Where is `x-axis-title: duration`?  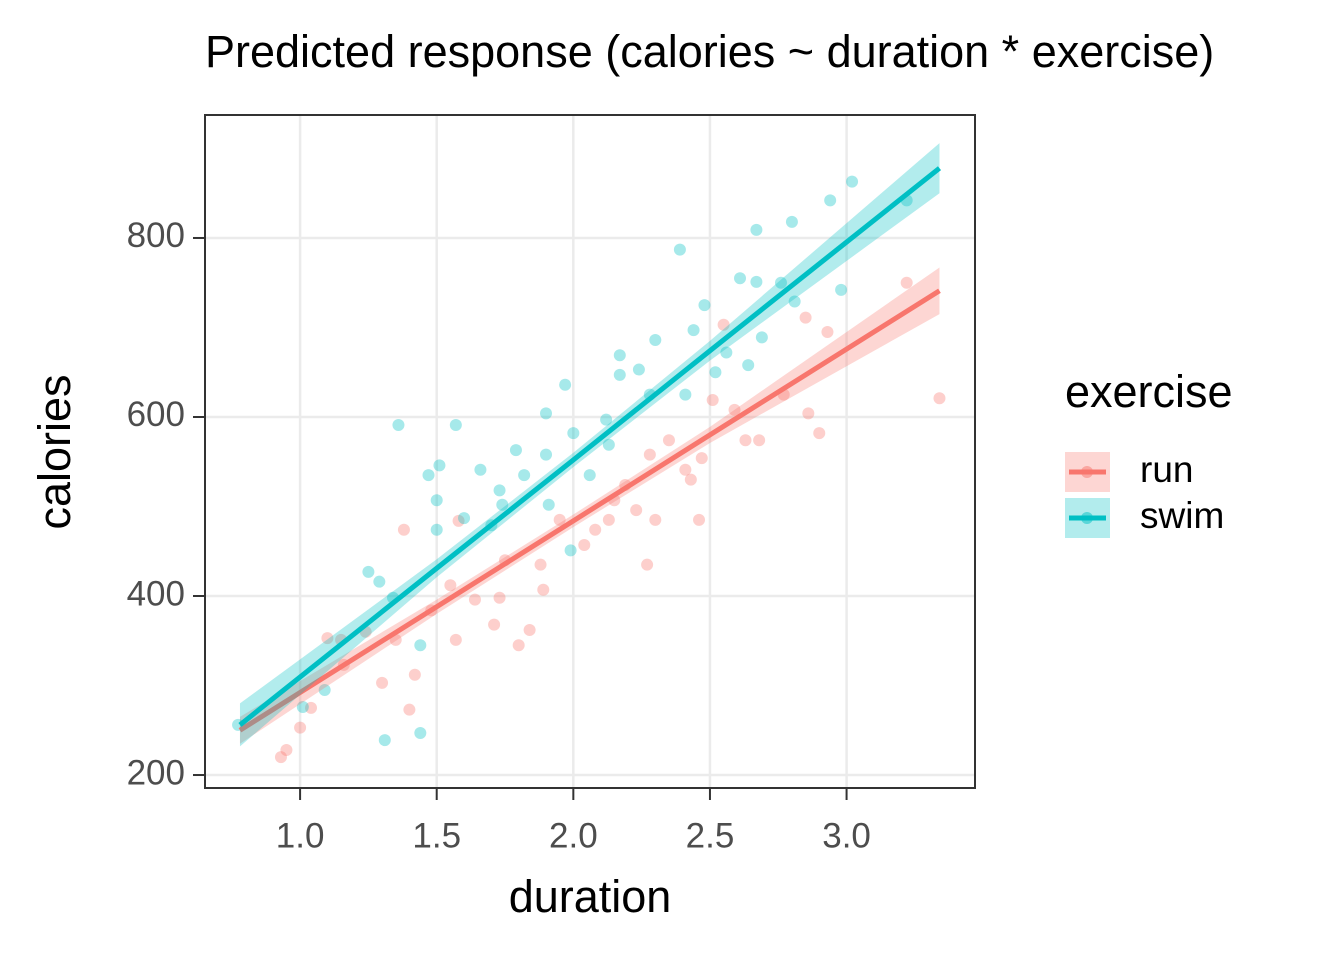
x-axis-title: duration is located at coordinates (590, 896).